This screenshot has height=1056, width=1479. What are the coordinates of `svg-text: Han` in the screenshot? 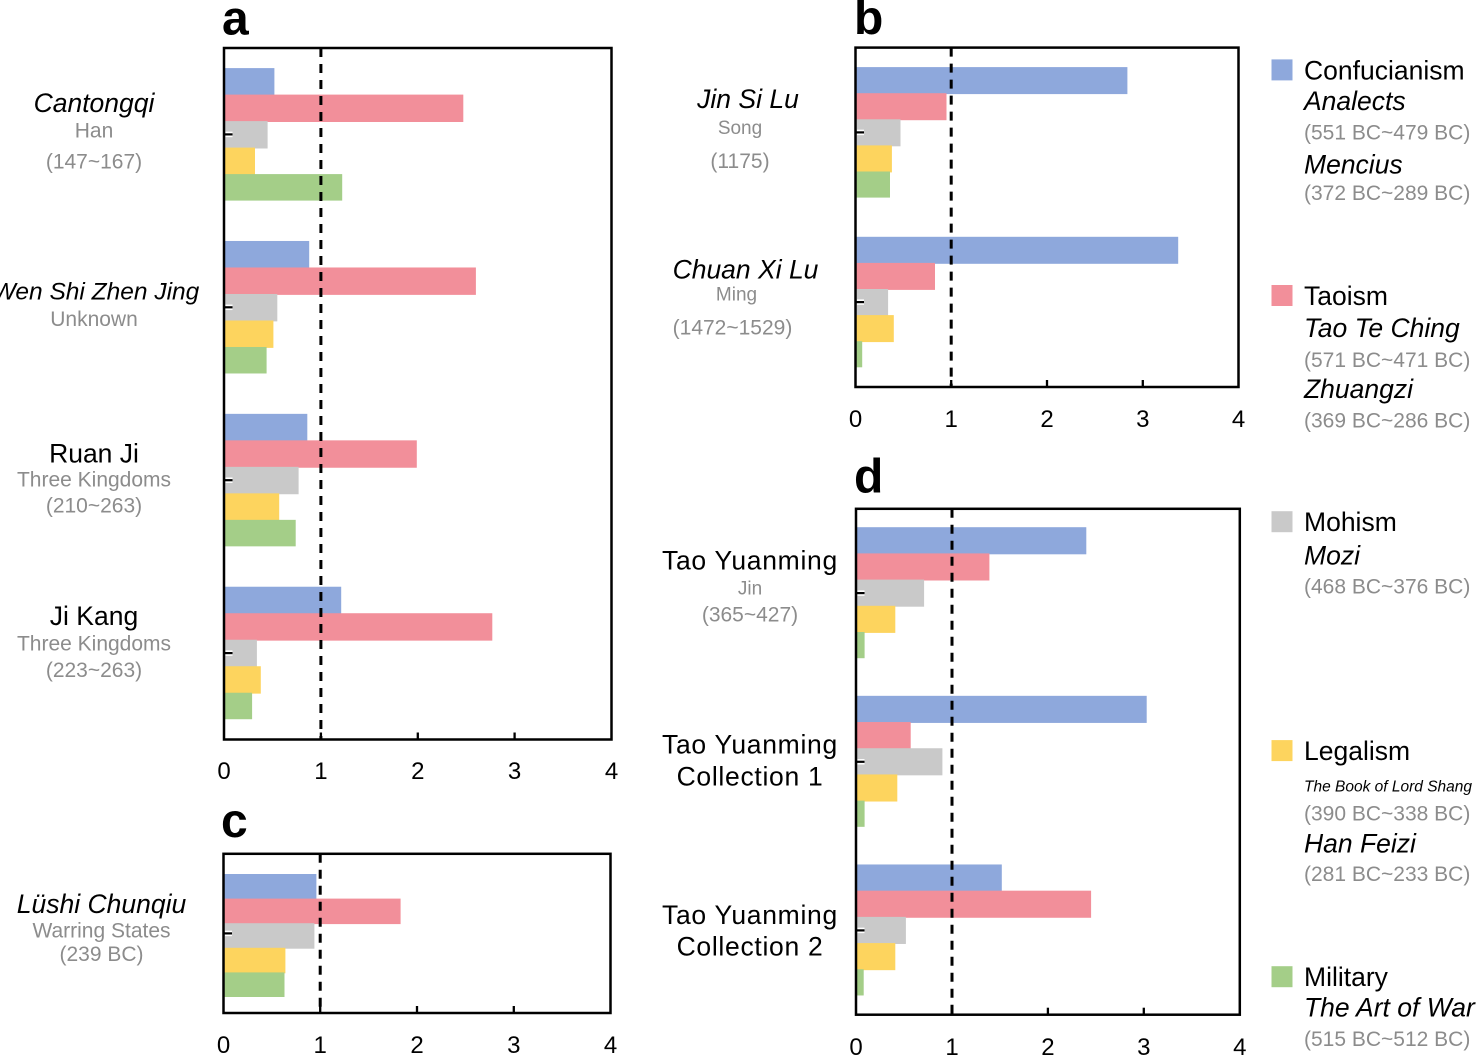 It's located at (94, 131).